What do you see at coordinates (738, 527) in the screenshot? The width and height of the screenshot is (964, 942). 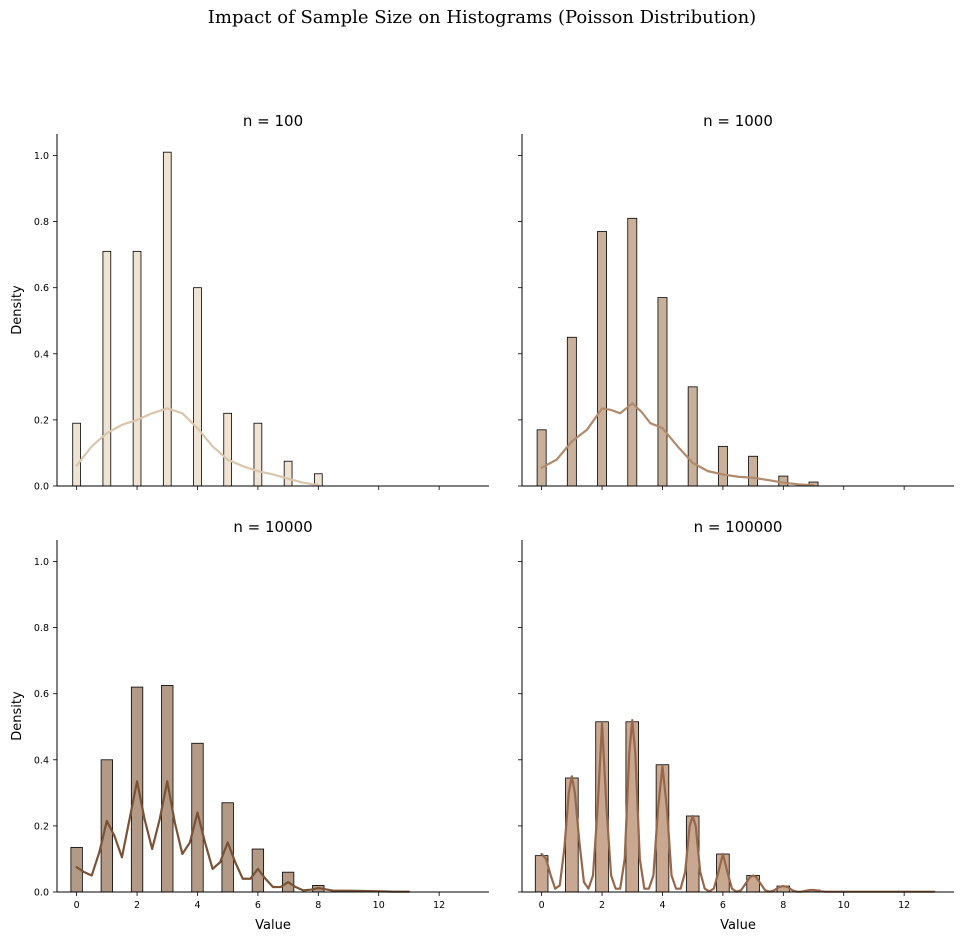 I see `subplot-title: n = 100000` at bounding box center [738, 527].